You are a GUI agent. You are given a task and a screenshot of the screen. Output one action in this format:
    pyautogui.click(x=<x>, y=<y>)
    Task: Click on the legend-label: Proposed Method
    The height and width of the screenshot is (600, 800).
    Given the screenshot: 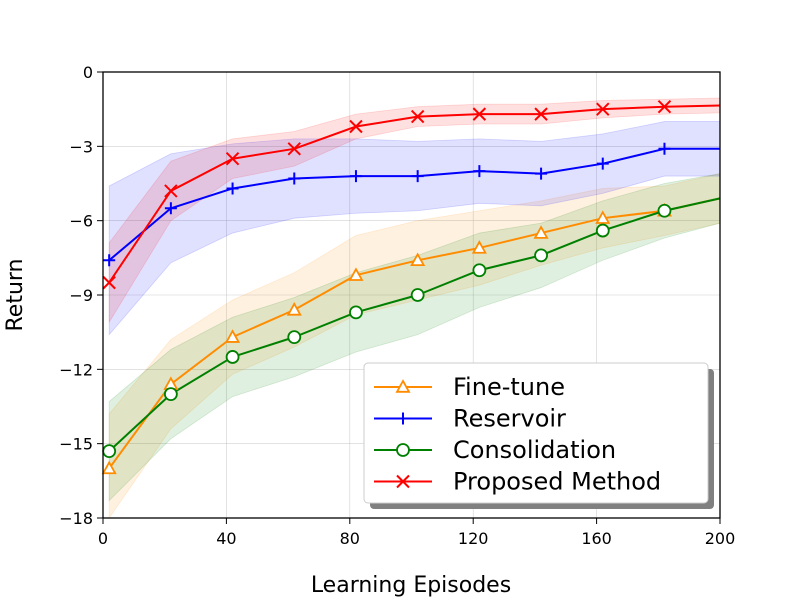 What is the action you would take?
    pyautogui.click(x=557, y=482)
    